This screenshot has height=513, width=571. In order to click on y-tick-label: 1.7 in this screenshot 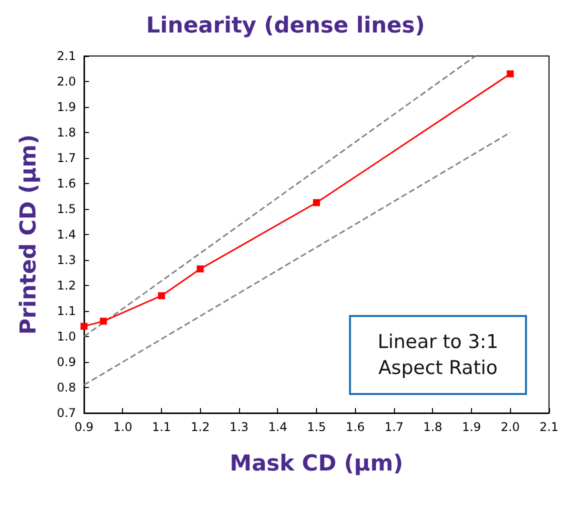, I will do `click(66, 158)`.